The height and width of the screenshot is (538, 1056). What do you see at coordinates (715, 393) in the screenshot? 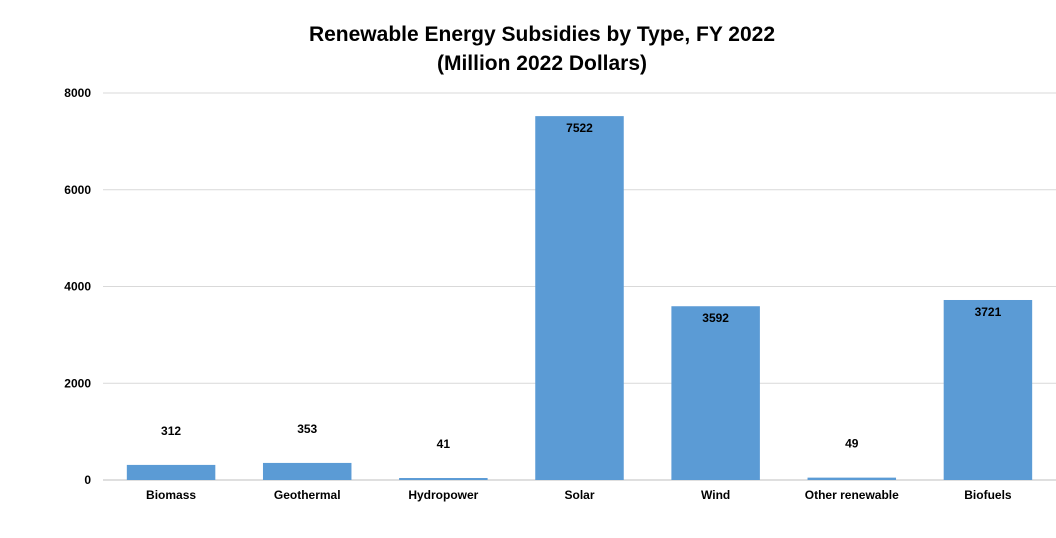
I see `bar-wind` at bounding box center [715, 393].